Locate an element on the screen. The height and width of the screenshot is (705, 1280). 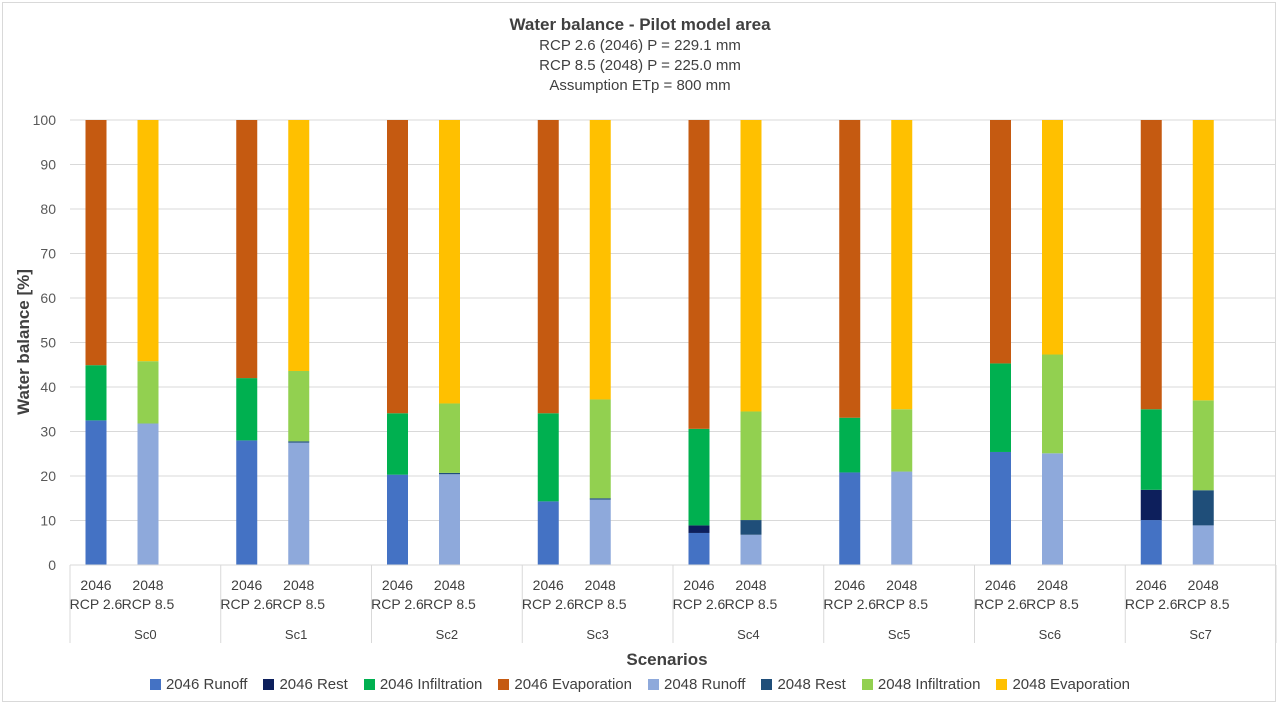
bar-segment-sc1-2046-evaporation is located at coordinates (247, 249).